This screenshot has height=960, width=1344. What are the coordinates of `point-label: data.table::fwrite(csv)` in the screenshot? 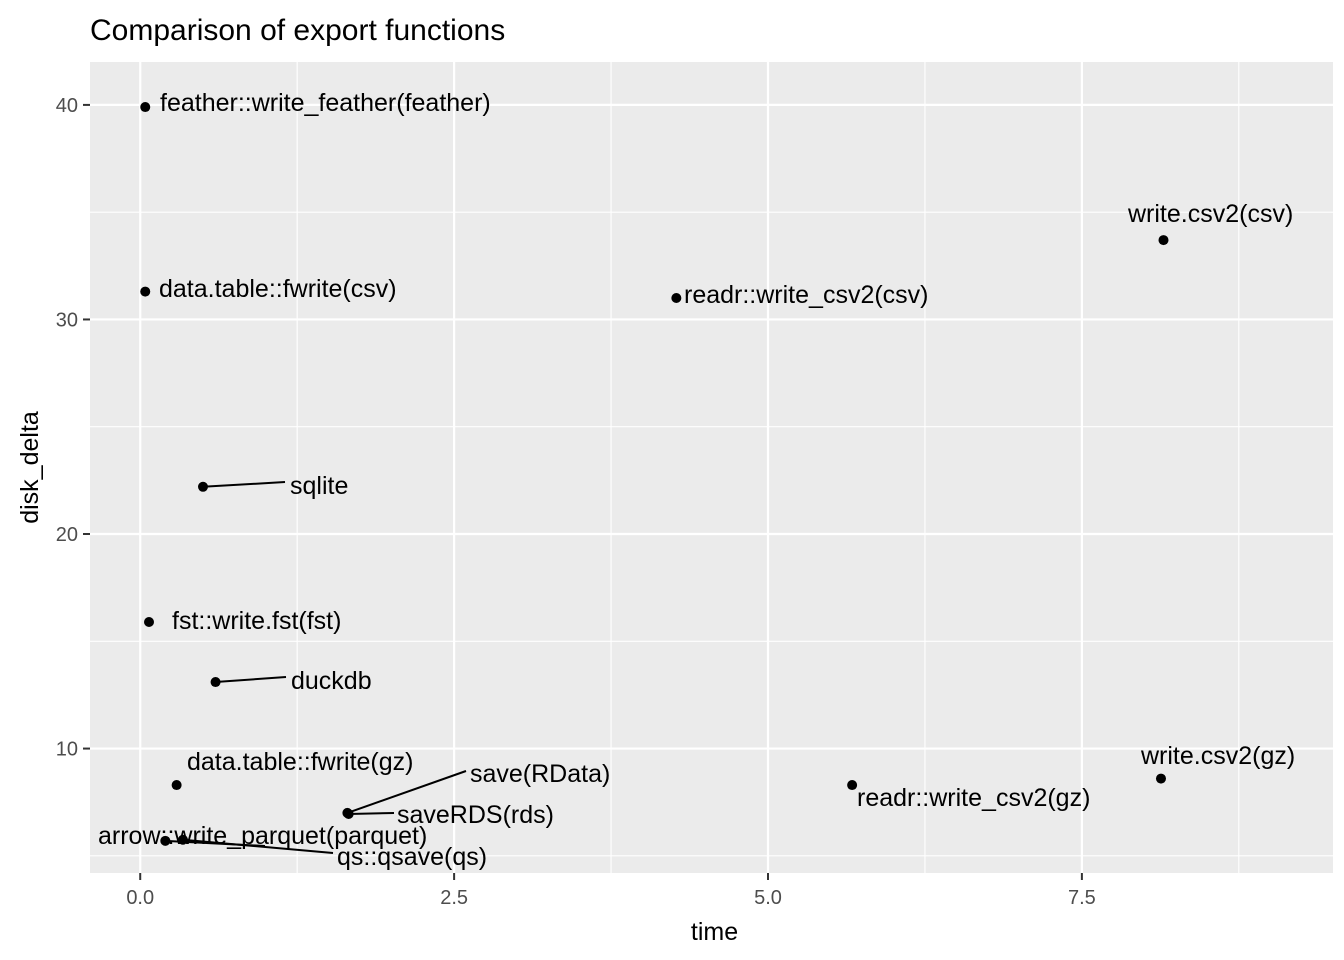 It's located at (278, 289).